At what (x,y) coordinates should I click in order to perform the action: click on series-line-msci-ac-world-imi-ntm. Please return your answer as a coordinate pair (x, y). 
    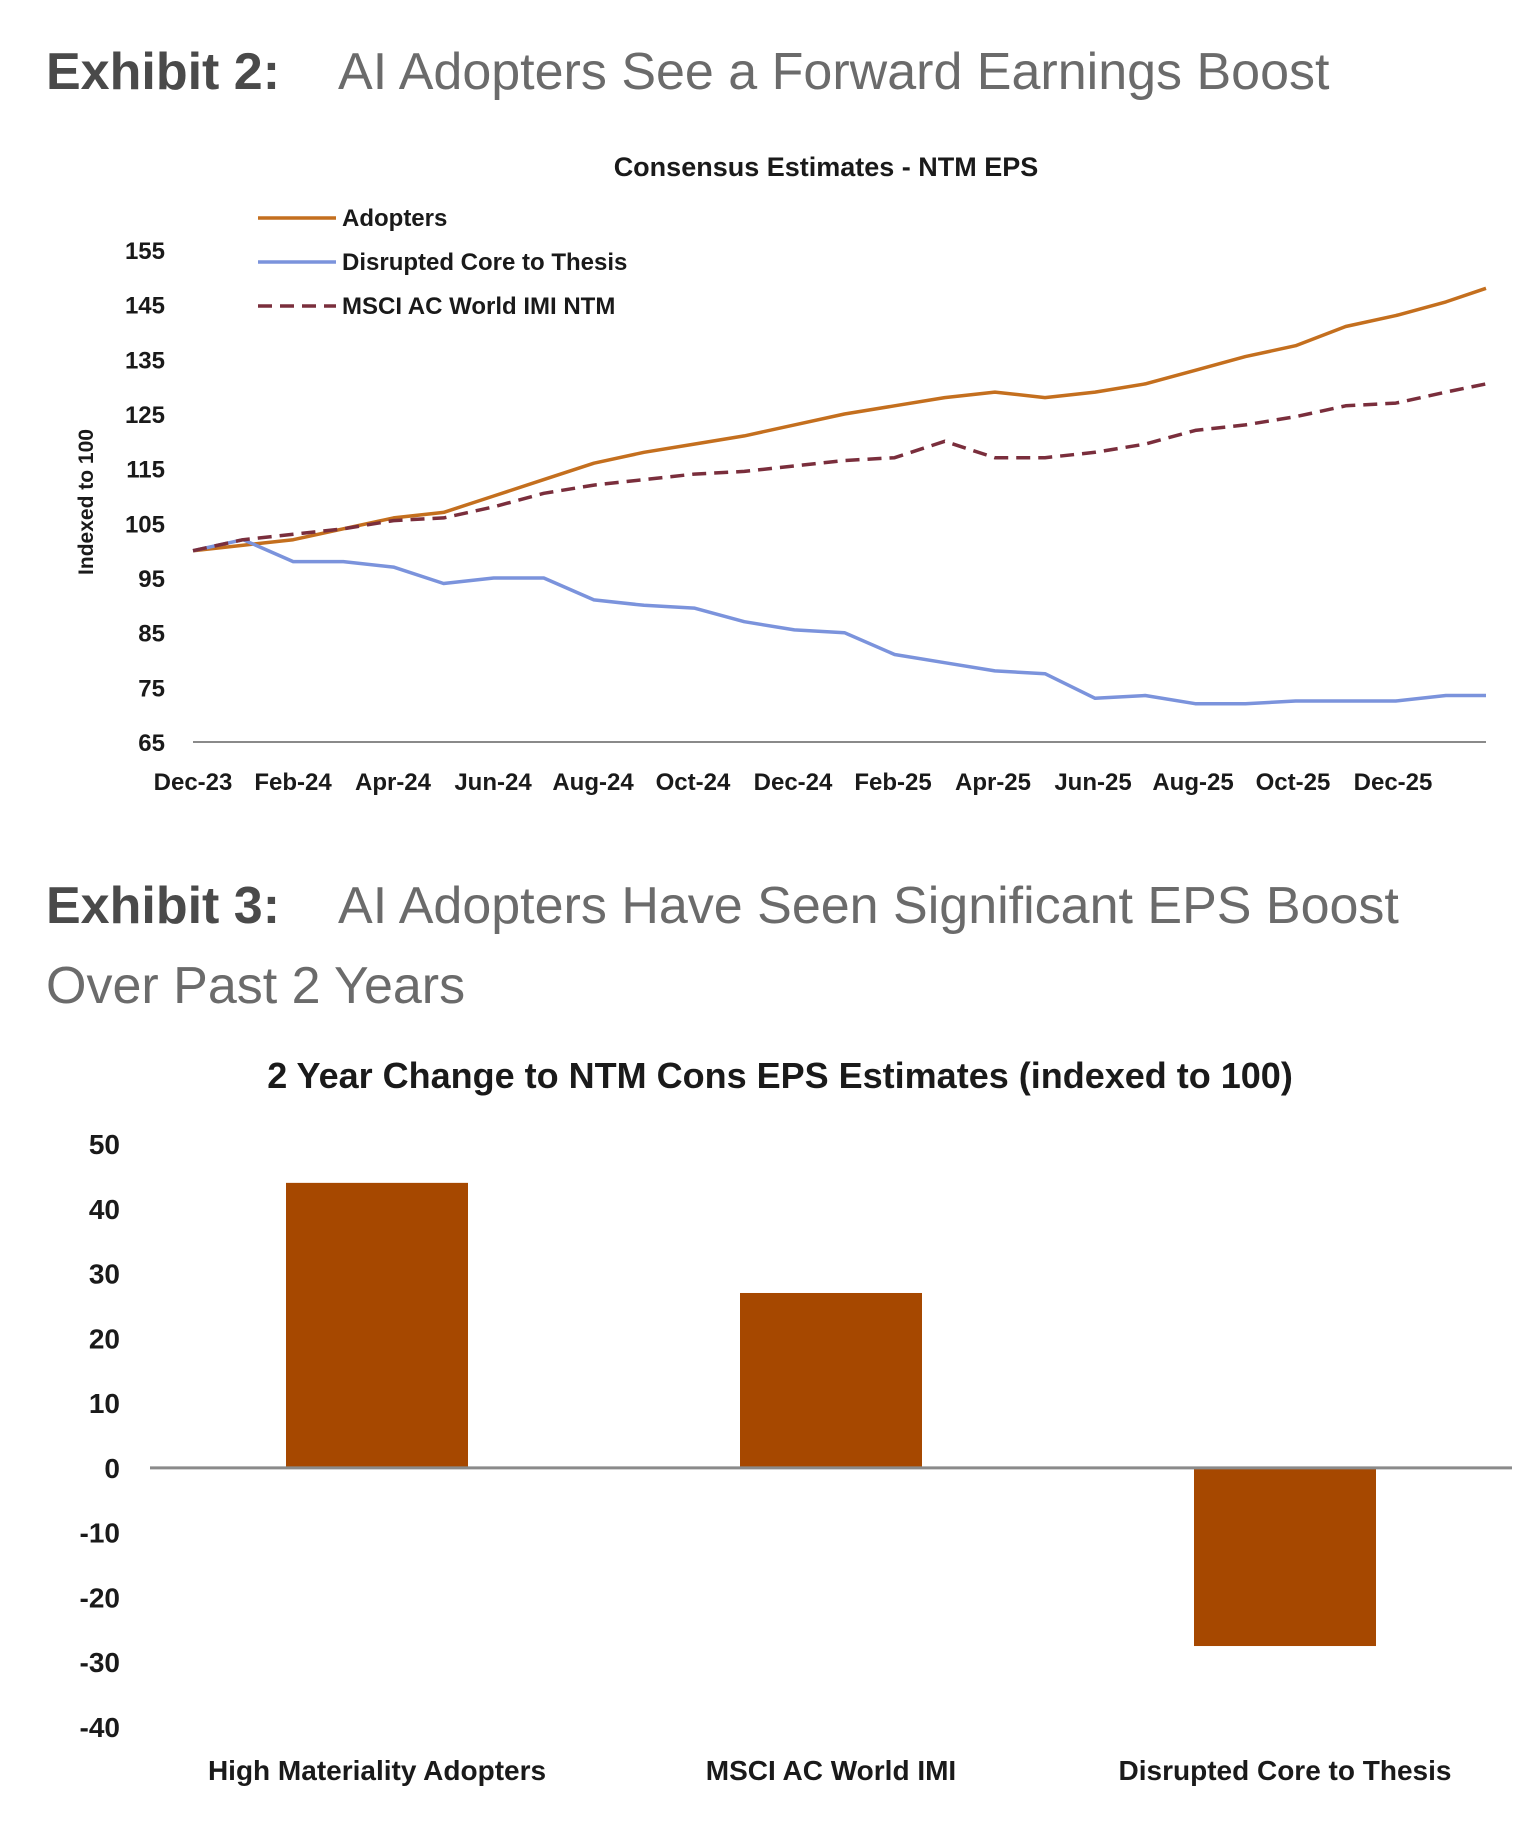
    Looking at the image, I should click on (839, 467).